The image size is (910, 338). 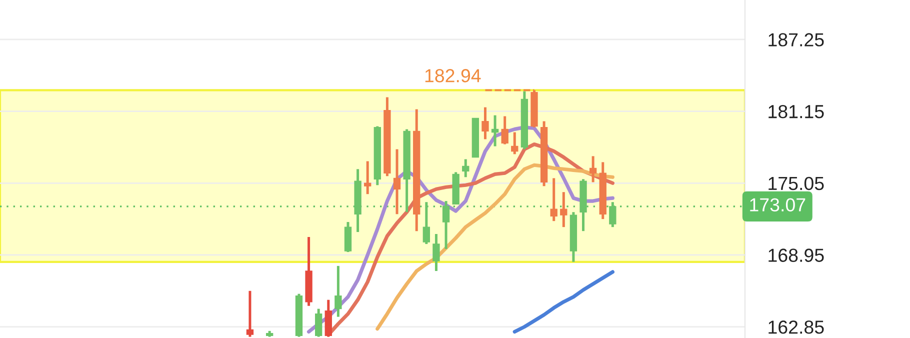 What do you see at coordinates (796, 111) in the screenshot?
I see `y-tick-label: 181.15` at bounding box center [796, 111].